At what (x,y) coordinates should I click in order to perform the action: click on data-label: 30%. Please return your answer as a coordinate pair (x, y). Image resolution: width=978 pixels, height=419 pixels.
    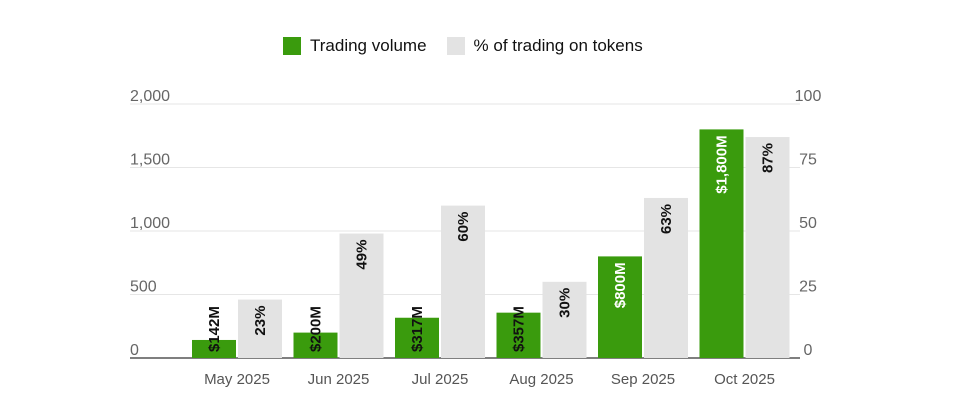
    Looking at the image, I should click on (565, 303).